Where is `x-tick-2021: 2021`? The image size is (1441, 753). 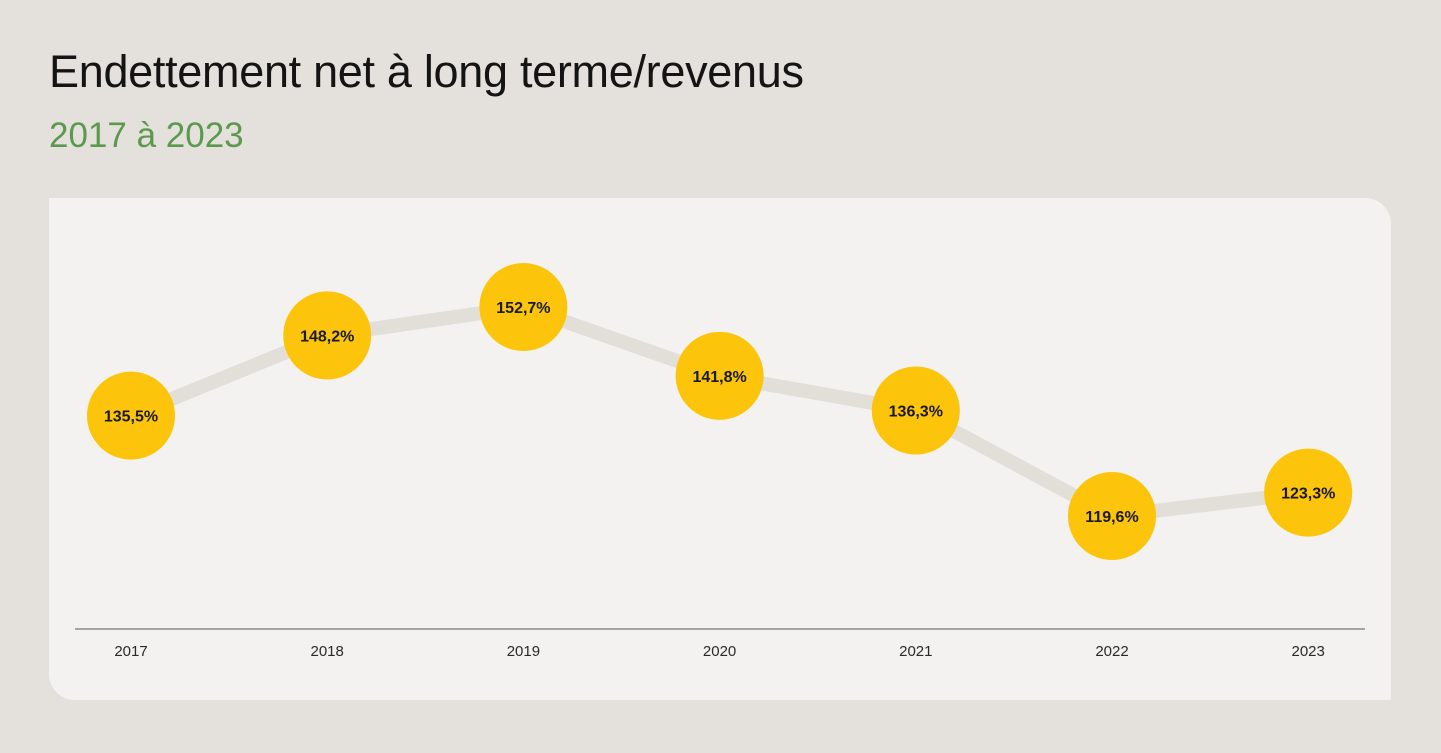
x-tick-2021: 2021 is located at coordinates (915, 651).